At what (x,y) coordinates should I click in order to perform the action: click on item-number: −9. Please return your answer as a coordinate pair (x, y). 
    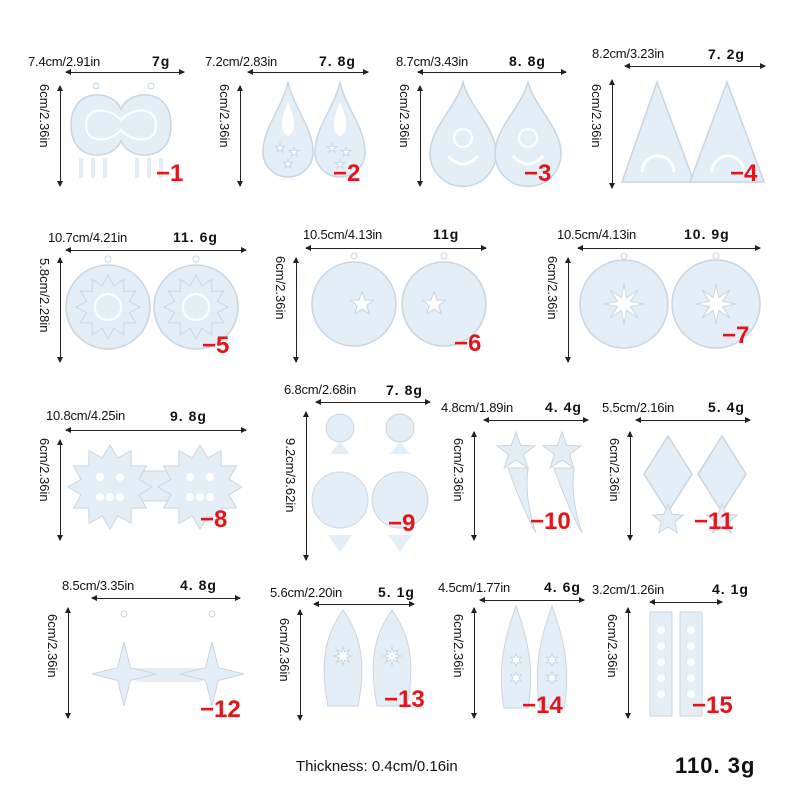
    Looking at the image, I should click on (402, 523).